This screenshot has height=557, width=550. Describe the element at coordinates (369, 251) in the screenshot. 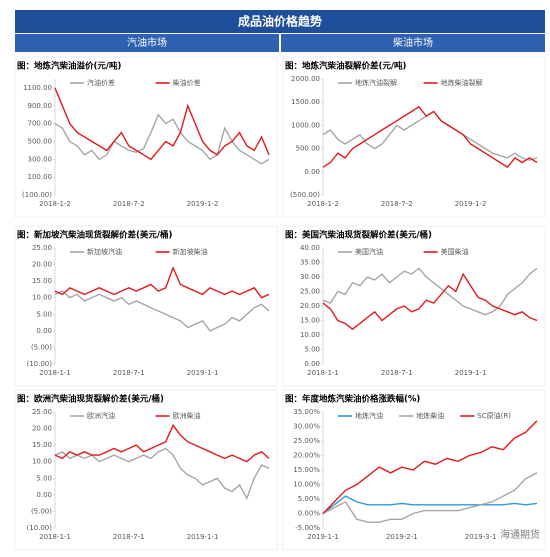

I see `legend-label: 美国汽油` at that location.